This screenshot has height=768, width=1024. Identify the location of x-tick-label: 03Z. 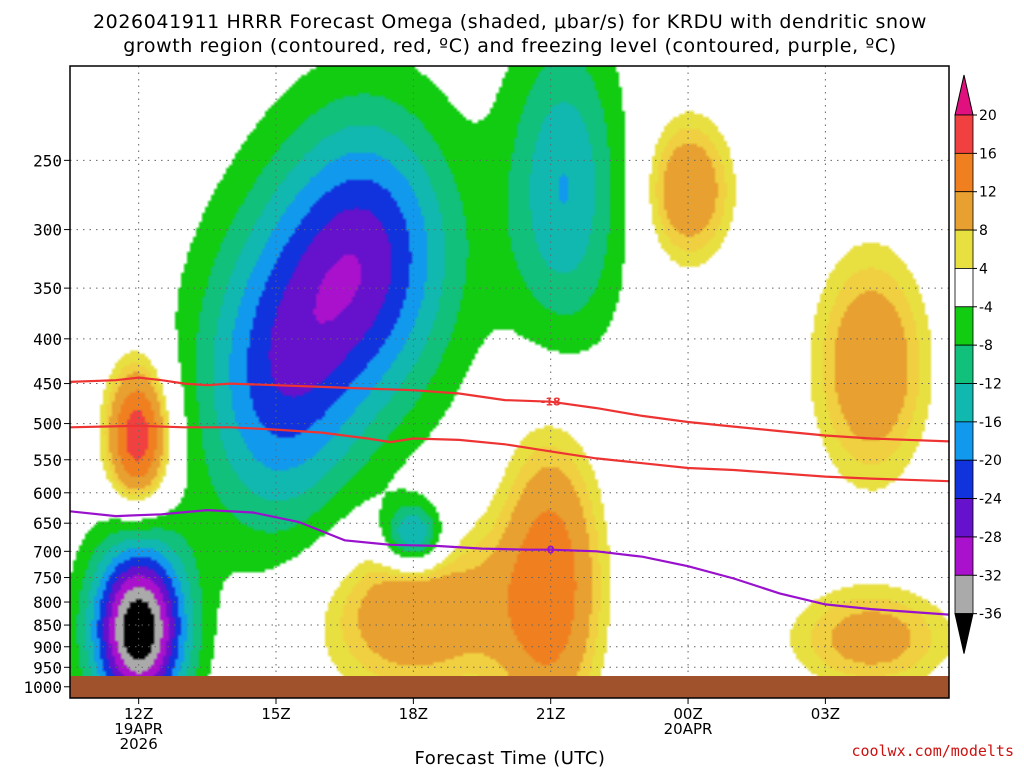
(825, 714).